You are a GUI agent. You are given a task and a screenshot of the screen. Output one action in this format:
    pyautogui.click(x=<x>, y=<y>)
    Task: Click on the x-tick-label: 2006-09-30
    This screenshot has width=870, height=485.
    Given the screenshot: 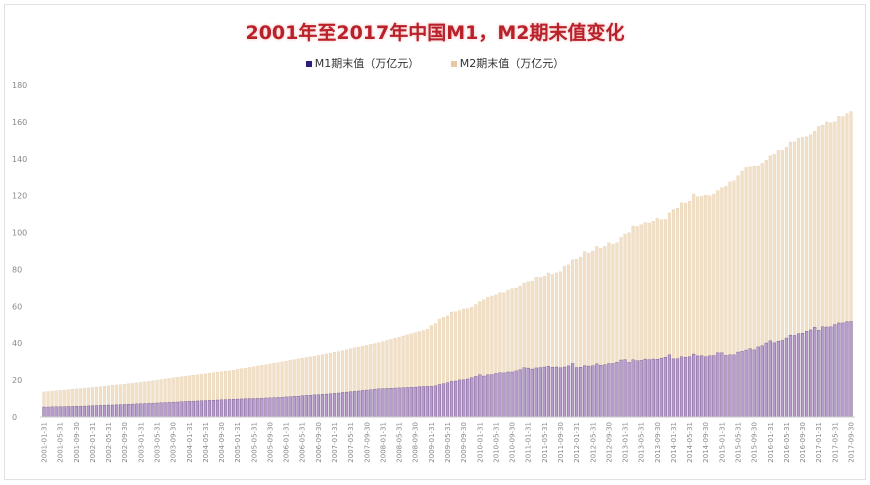 What is the action you would take?
    pyautogui.click(x=319, y=442)
    